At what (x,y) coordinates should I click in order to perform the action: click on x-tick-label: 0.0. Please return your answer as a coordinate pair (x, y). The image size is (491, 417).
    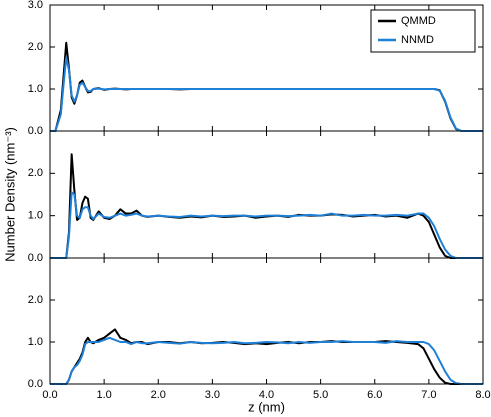
    Looking at the image, I should click on (49, 395).